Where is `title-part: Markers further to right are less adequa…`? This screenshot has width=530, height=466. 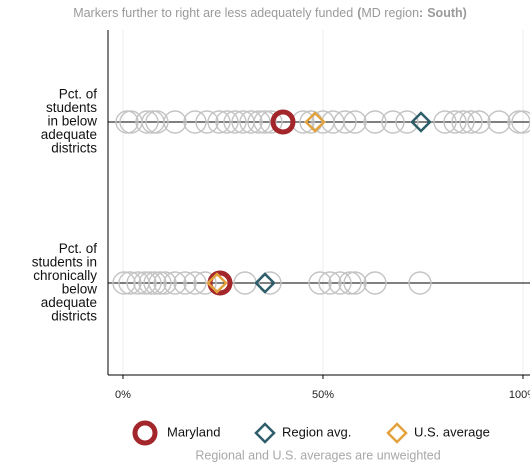 title-part: Markers further to right are less adequa… is located at coordinates (213, 13).